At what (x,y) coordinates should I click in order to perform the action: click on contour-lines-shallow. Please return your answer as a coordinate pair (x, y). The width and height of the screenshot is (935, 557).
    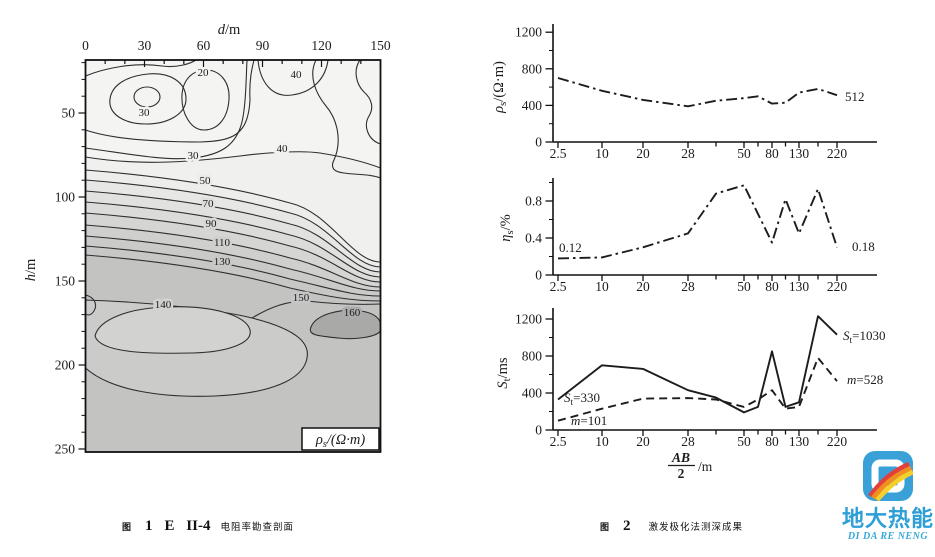
    Looking at the image, I should click on (233, 119).